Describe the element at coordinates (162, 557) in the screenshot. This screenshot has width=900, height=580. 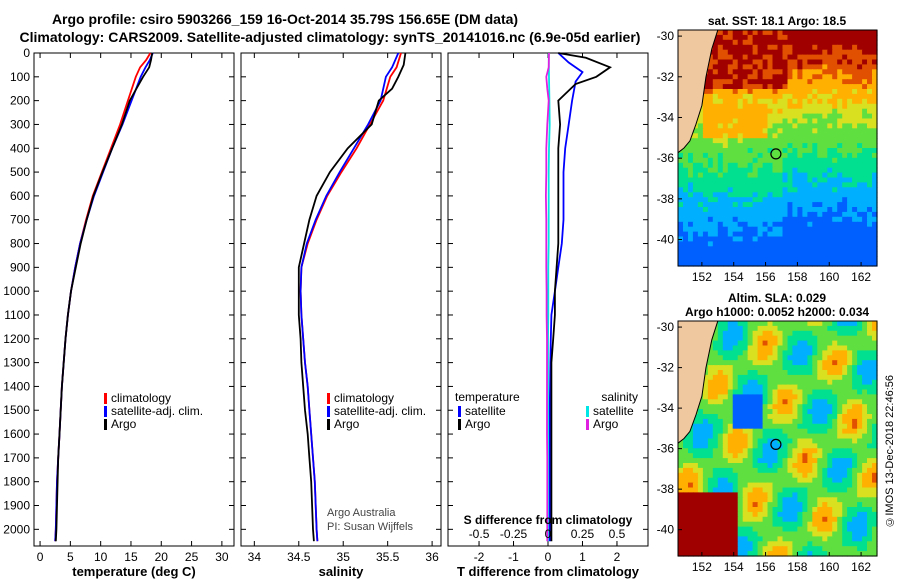
I see `x-tick-label: 20` at that location.